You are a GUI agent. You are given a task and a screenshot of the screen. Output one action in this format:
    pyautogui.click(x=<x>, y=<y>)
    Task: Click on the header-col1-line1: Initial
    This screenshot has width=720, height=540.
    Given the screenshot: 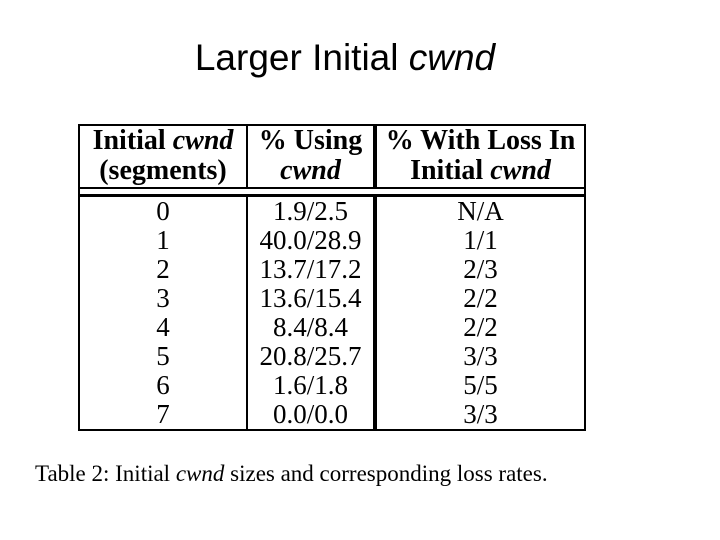 What is the action you would take?
    pyautogui.click(x=129, y=140)
    